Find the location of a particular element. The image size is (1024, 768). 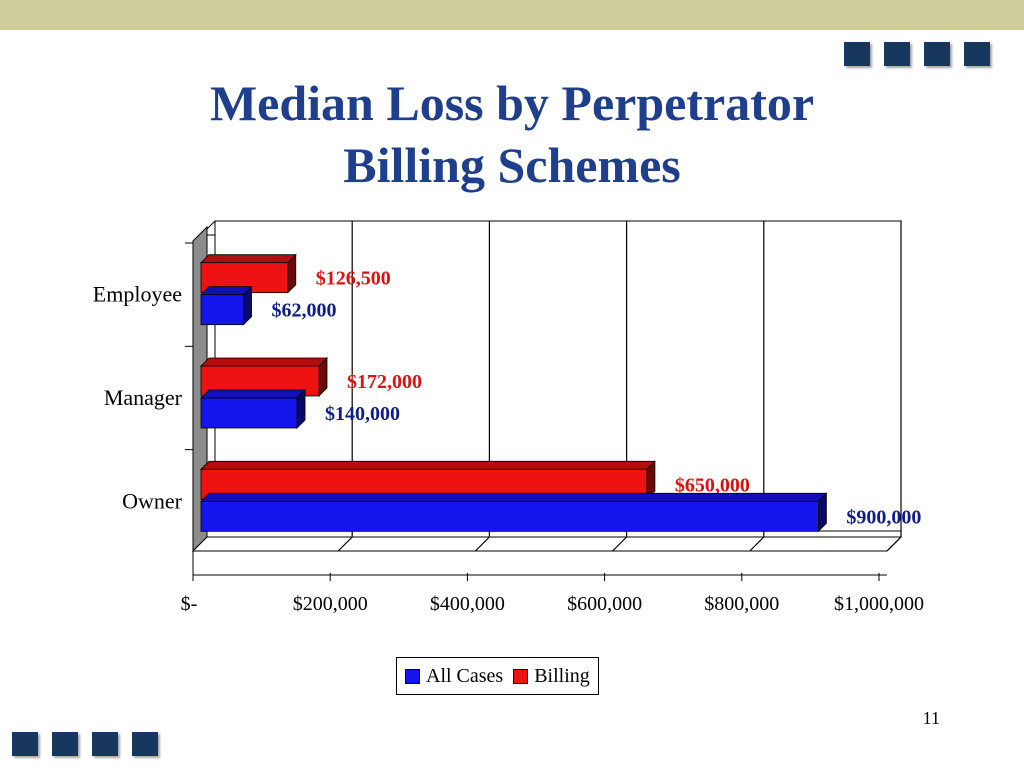

data-label: $140,000 is located at coordinates (362, 414).